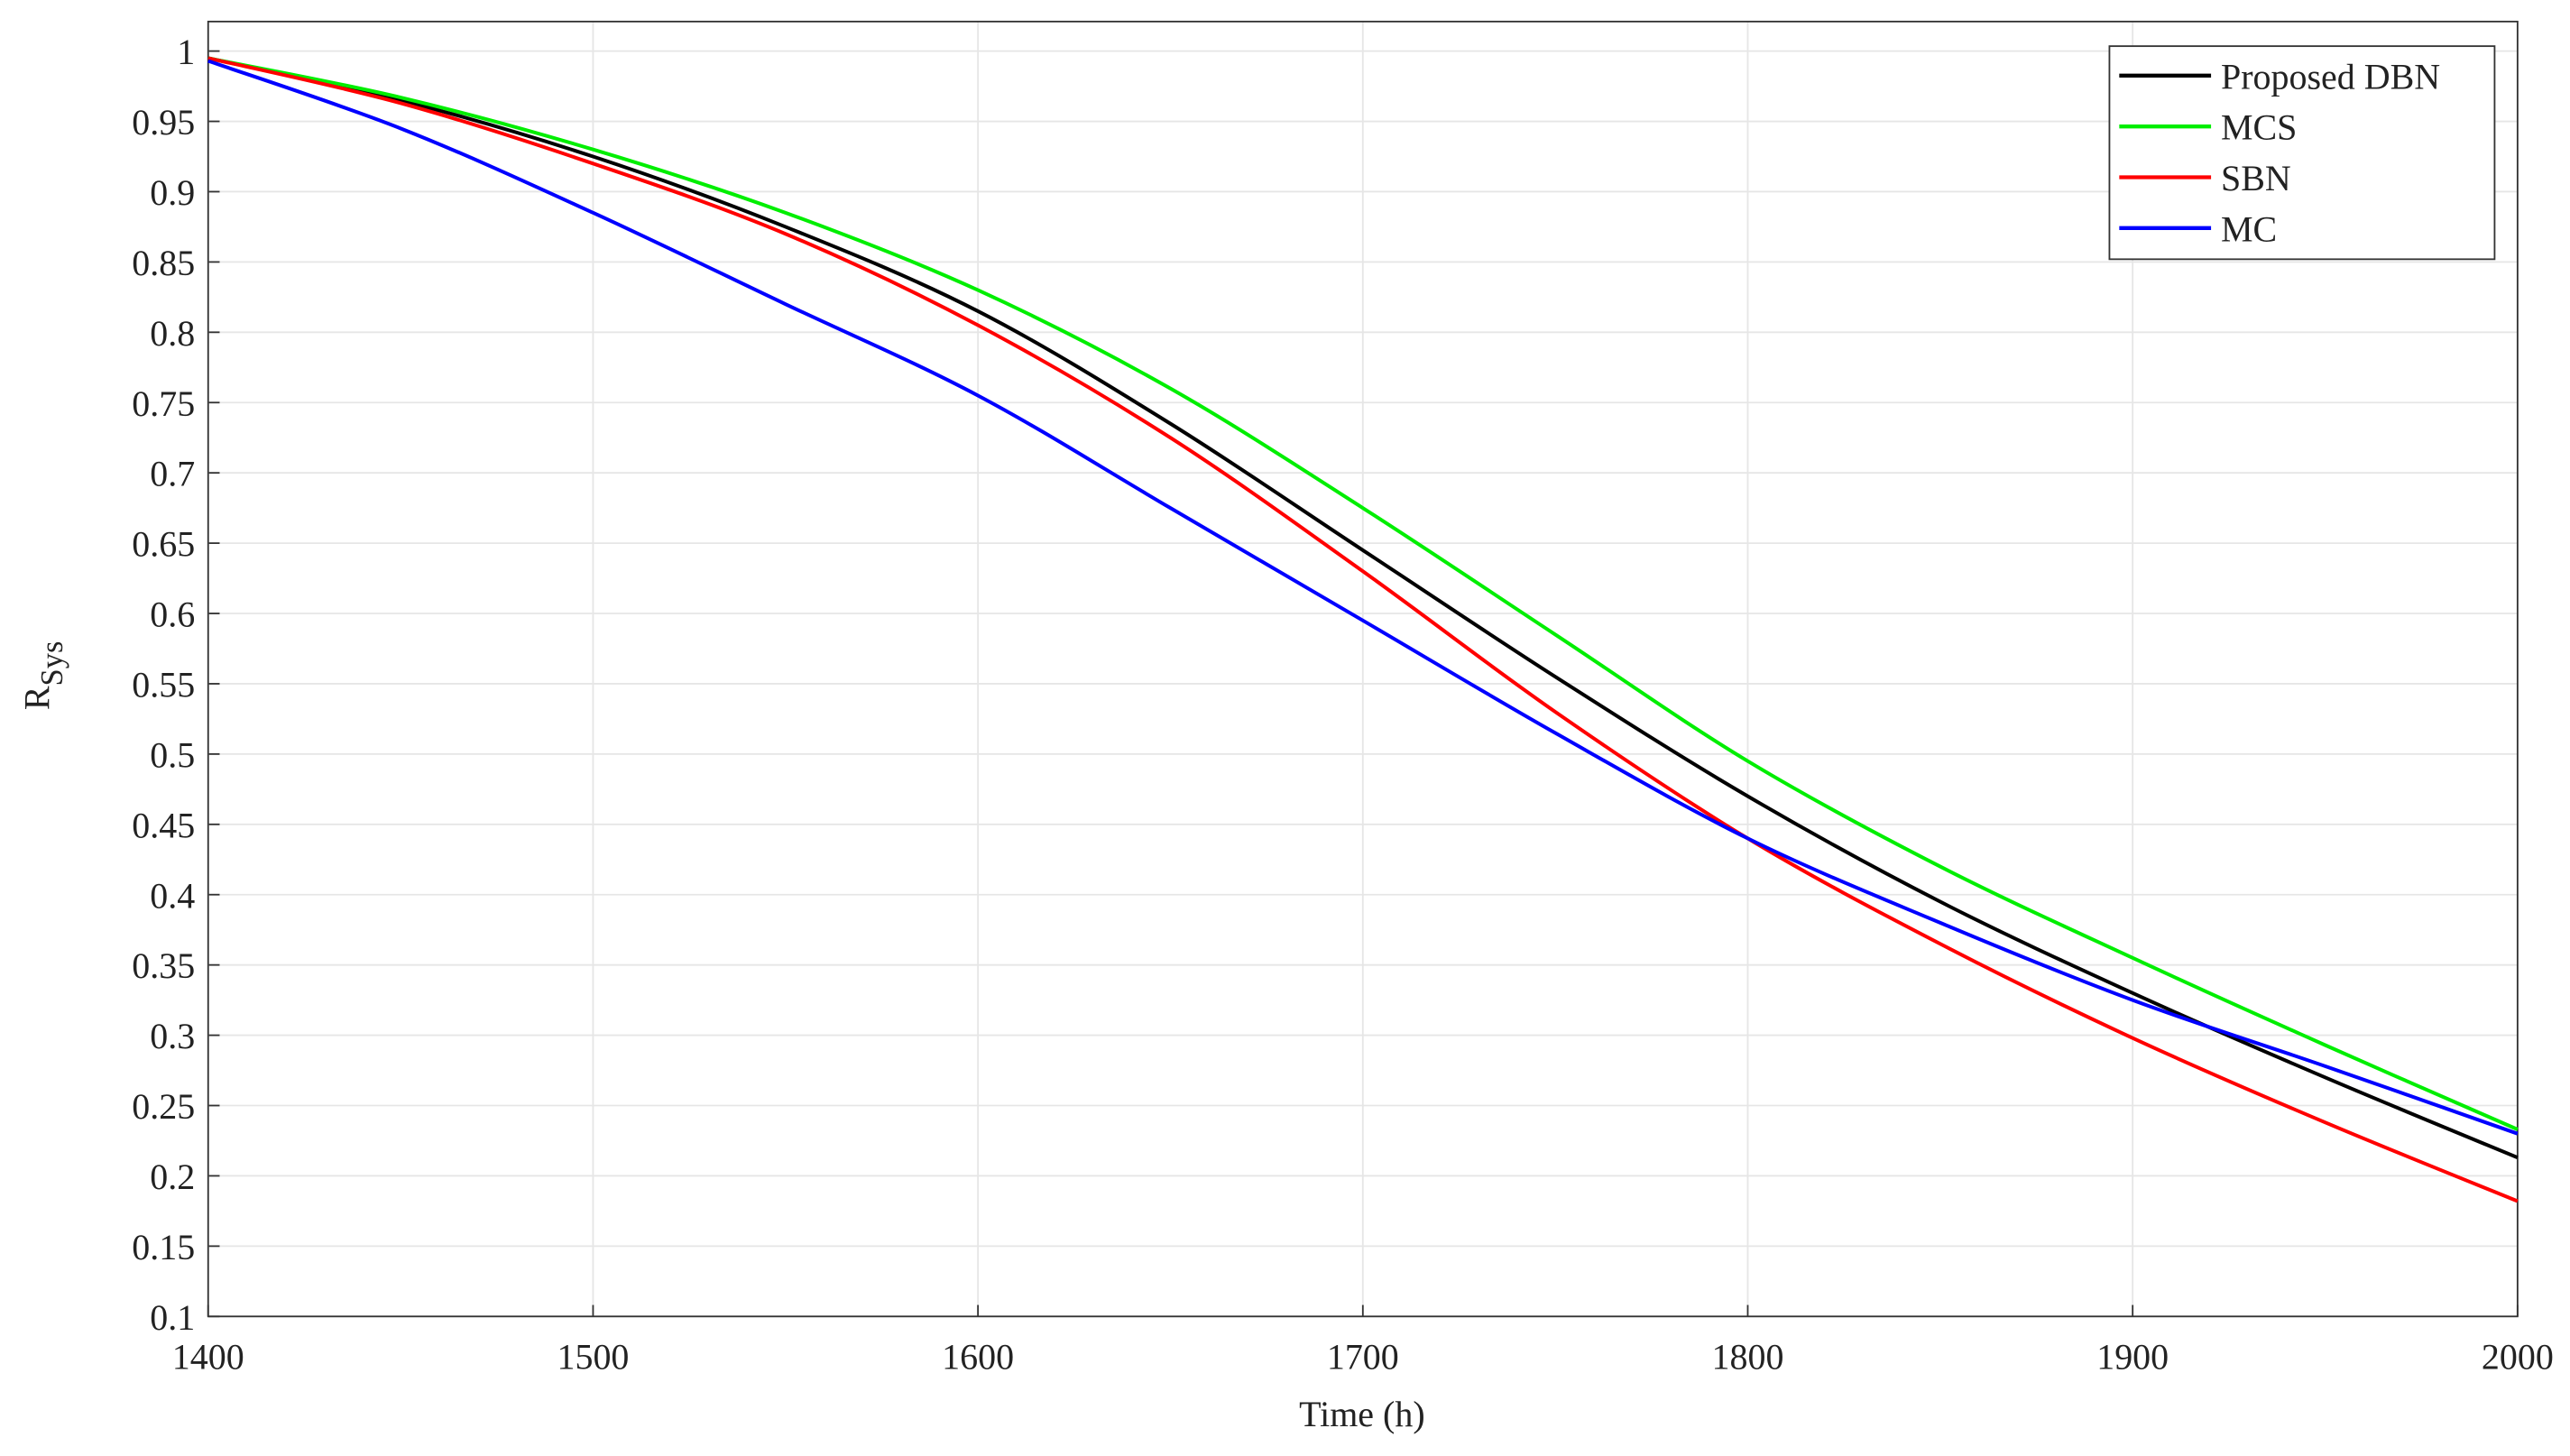  What do you see at coordinates (164, 825) in the screenshot?
I see `y-tick-label: 0.45` at bounding box center [164, 825].